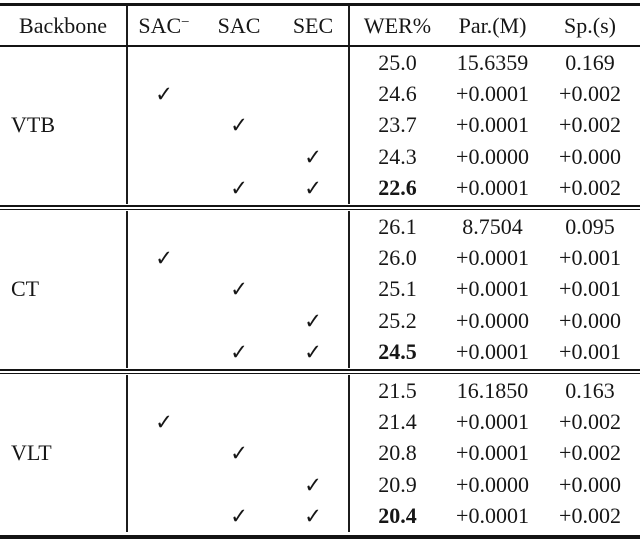 Image resolution: width=640 pixels, height=541 pixels. I want to click on wer-cell: 26.0, so click(397, 257).